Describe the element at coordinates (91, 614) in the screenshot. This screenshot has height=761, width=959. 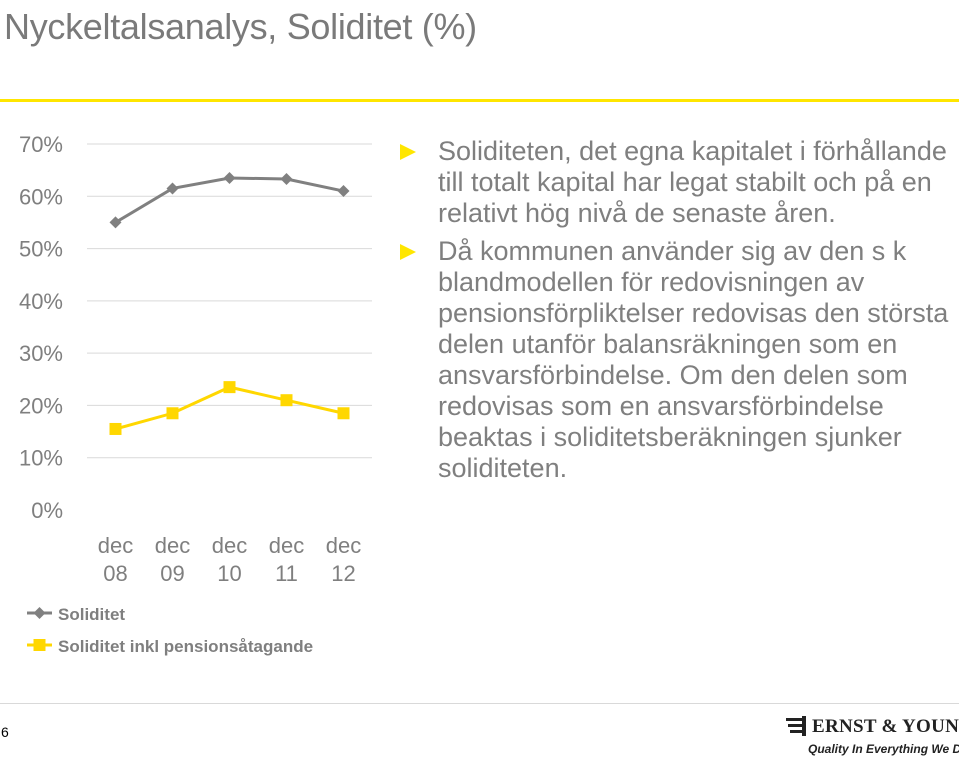
I see `legend-label: Soliditet` at that location.